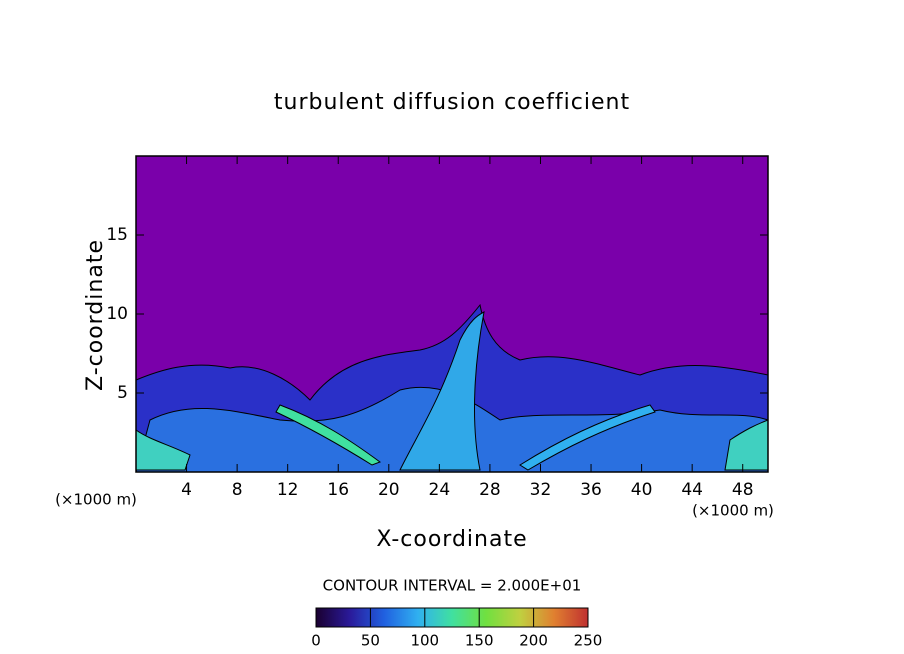 This screenshot has width=904, height=654. I want to click on colorbar, so click(452, 617).